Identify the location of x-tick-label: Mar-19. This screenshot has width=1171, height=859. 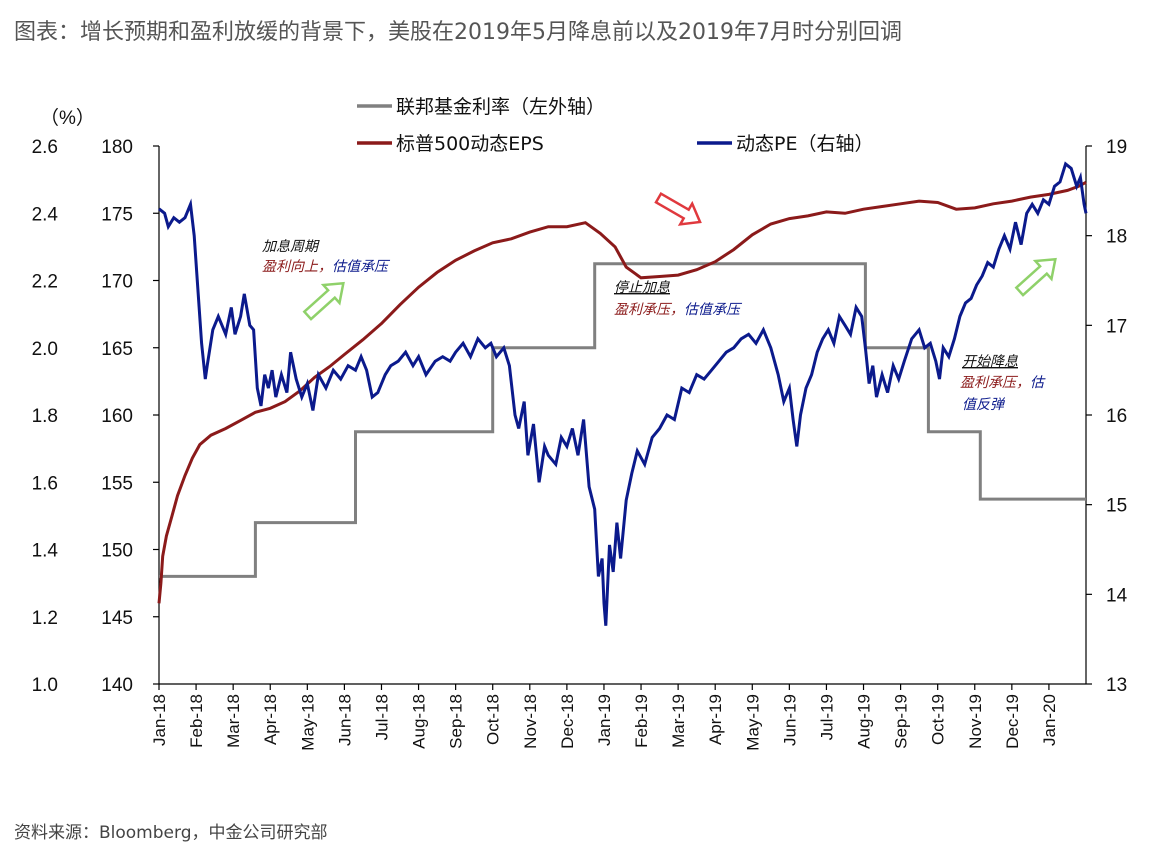
(678, 721).